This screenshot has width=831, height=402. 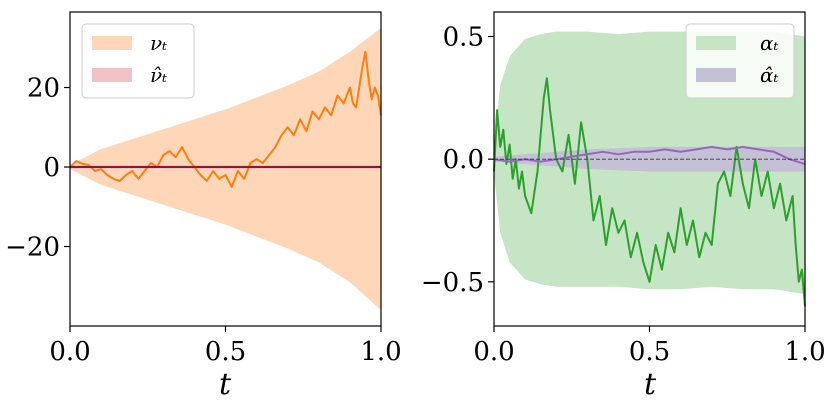 I want to click on legend-box-left, so click(x=138, y=61).